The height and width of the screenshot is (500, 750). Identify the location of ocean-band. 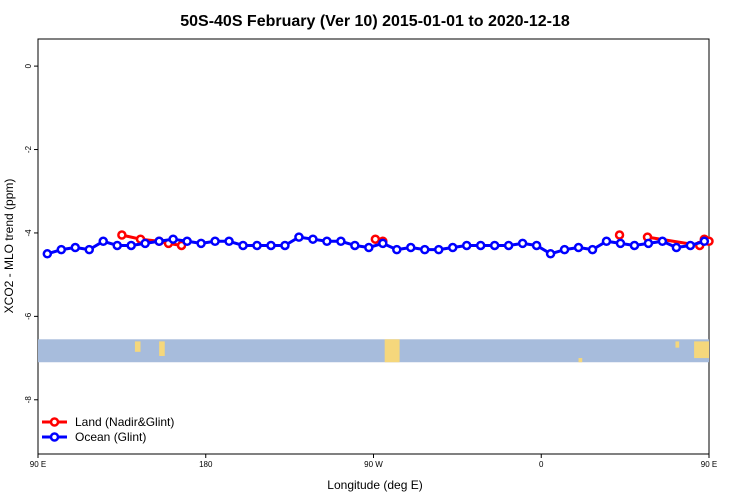
(373, 351).